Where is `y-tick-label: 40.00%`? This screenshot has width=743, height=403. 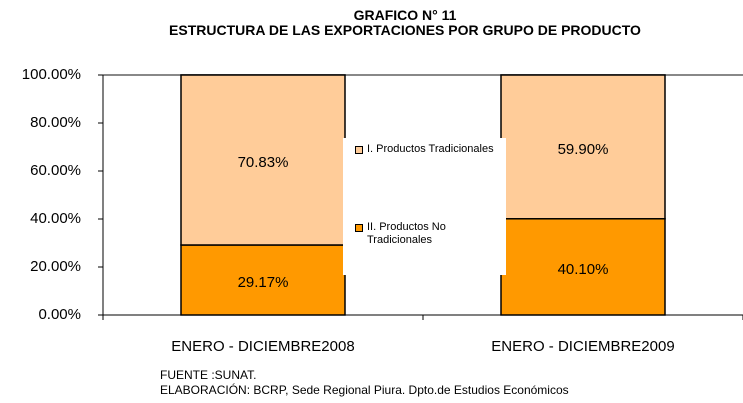
y-tick-label: 40.00% is located at coordinates (55, 218).